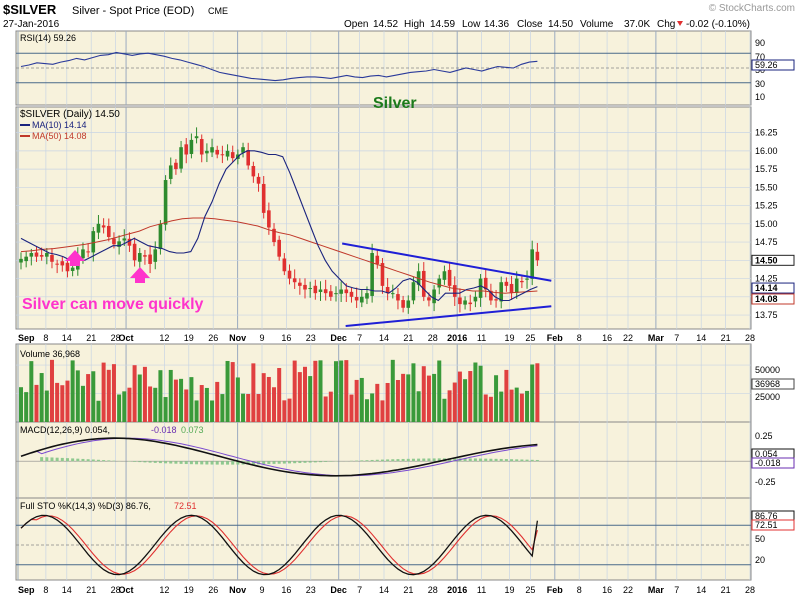 The image size is (800, 603). What do you see at coordinates (395, 103) in the screenshot?
I see `silver-title-note: Silver` at bounding box center [395, 103].